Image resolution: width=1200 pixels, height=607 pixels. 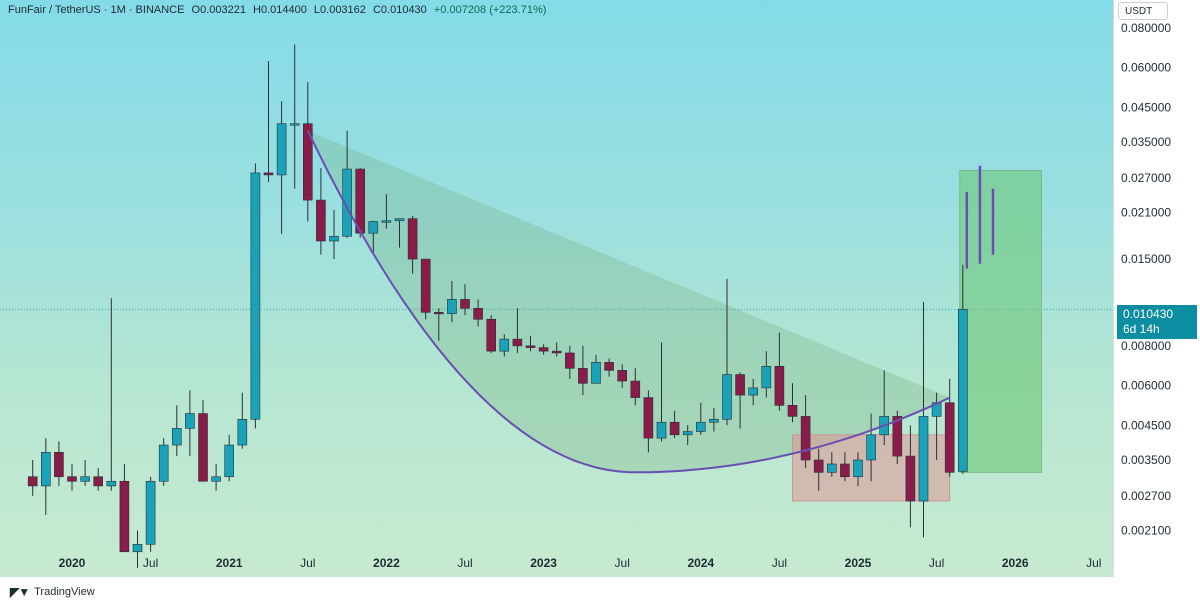 I want to click on y-tick-label: 0.045000, so click(x=1146, y=107).